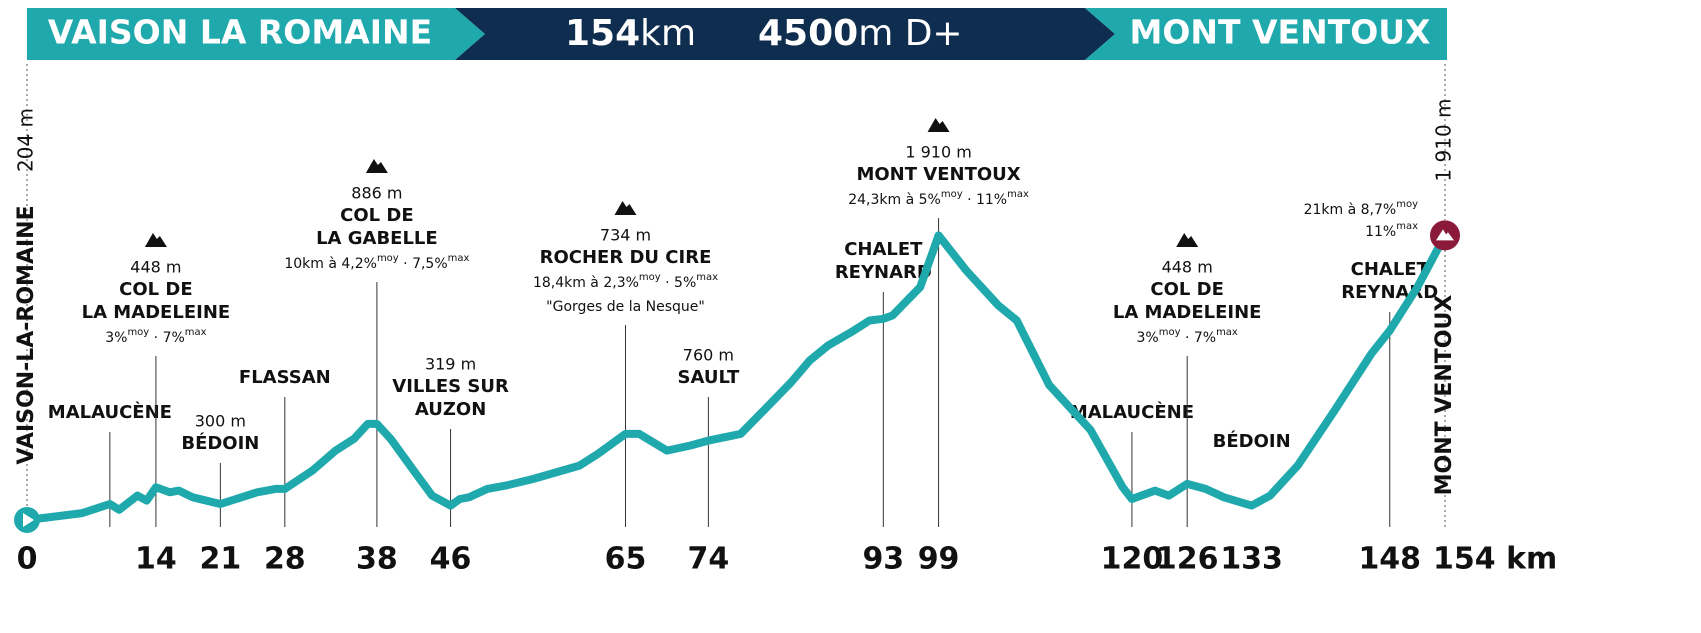  What do you see at coordinates (602, 33) in the screenshot?
I see `distance-value: 154` at bounding box center [602, 33].